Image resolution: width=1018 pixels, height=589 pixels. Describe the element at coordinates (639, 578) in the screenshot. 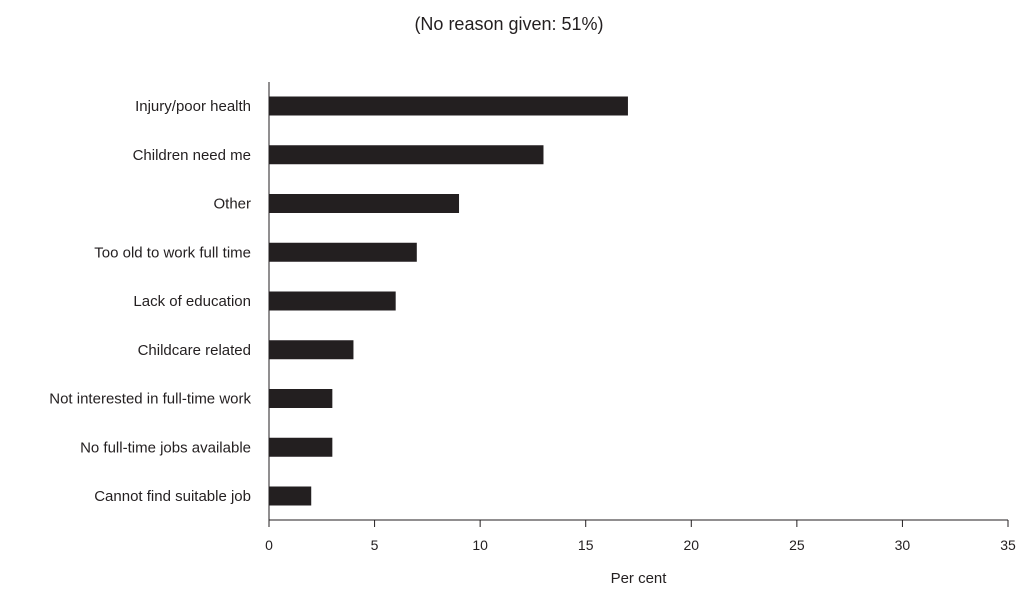

I see `x-axis-label: Per cent` at that location.